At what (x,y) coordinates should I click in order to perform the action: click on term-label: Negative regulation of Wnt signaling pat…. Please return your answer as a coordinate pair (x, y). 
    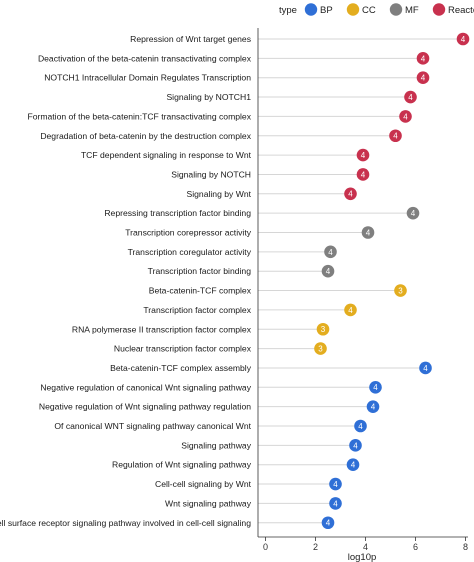
    Looking at the image, I should click on (145, 407).